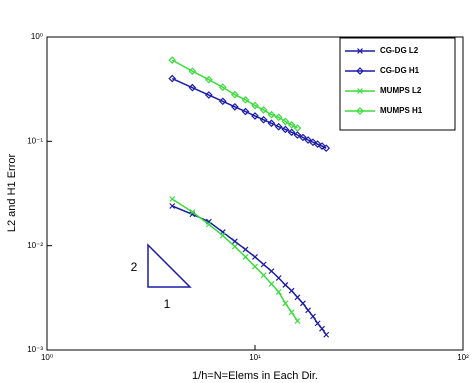 The height and width of the screenshot is (383, 474). I want to click on legend-label: MUMPS L2, so click(401, 90).